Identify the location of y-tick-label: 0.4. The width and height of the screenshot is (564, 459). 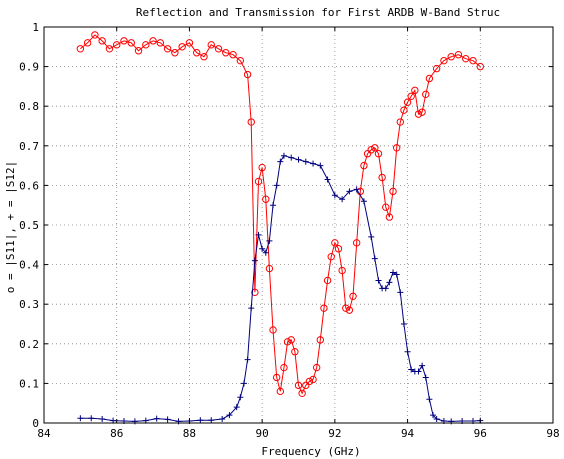
(29, 265).